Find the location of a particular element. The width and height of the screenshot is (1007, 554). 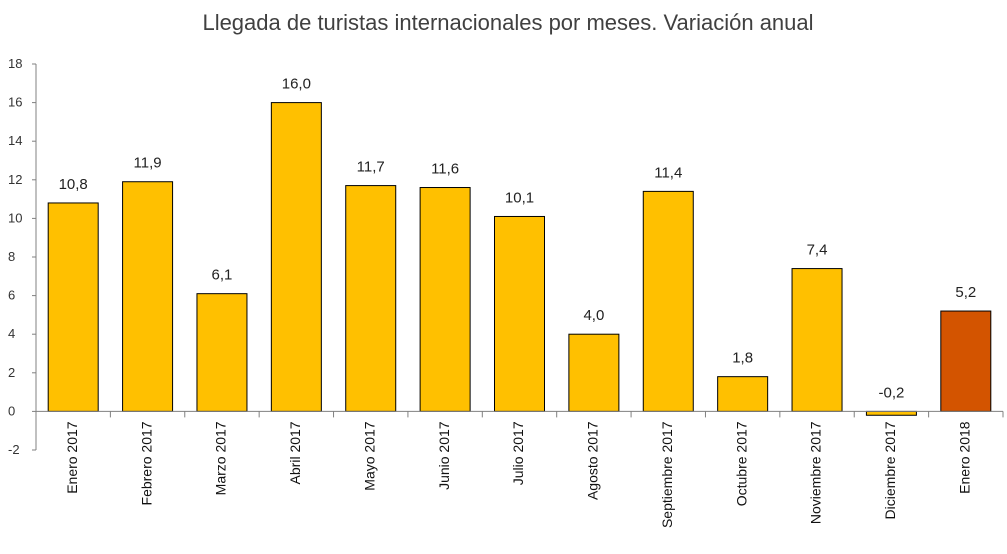

data-label: 6,1 is located at coordinates (222, 275).